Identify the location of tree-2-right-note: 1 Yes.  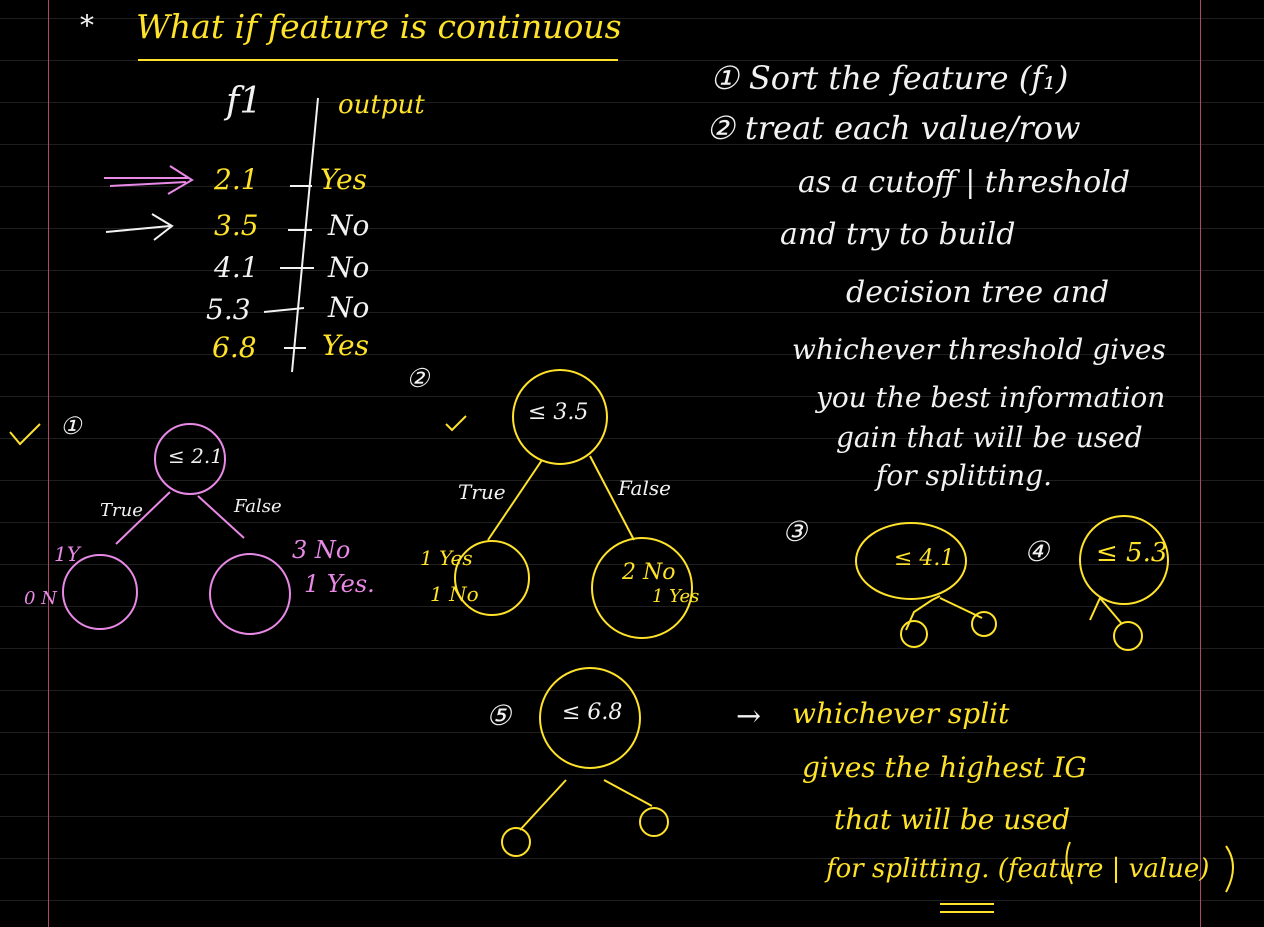
(676, 596).